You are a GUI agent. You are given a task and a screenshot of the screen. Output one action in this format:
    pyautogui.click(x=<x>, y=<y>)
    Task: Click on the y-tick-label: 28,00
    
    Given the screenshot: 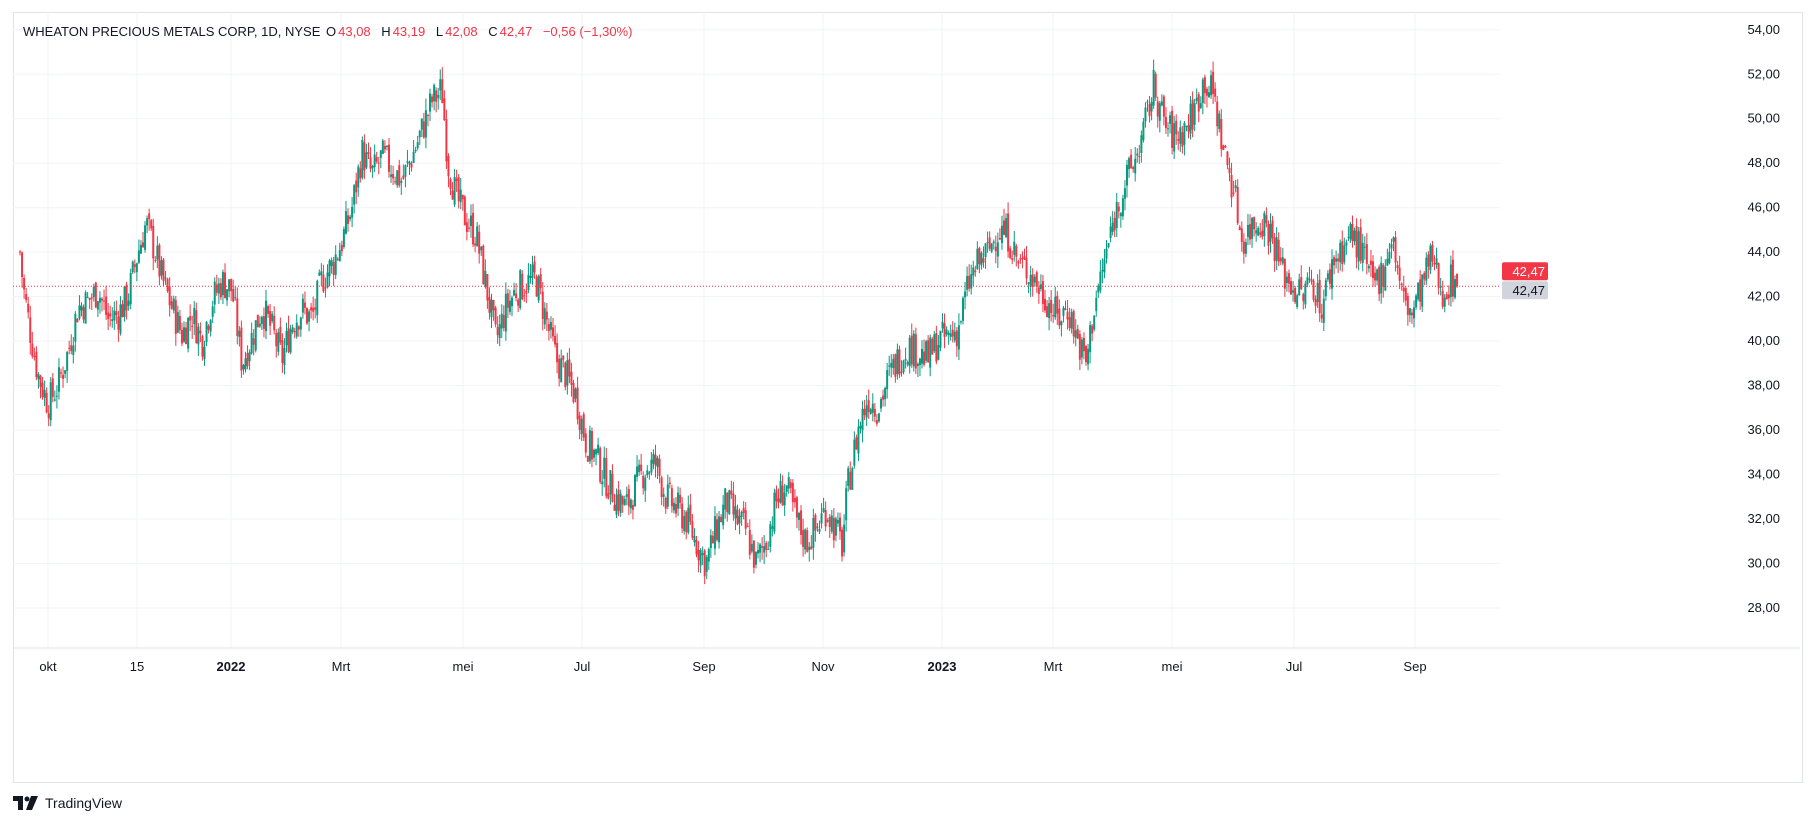 What is the action you would take?
    pyautogui.click(x=1763, y=607)
    